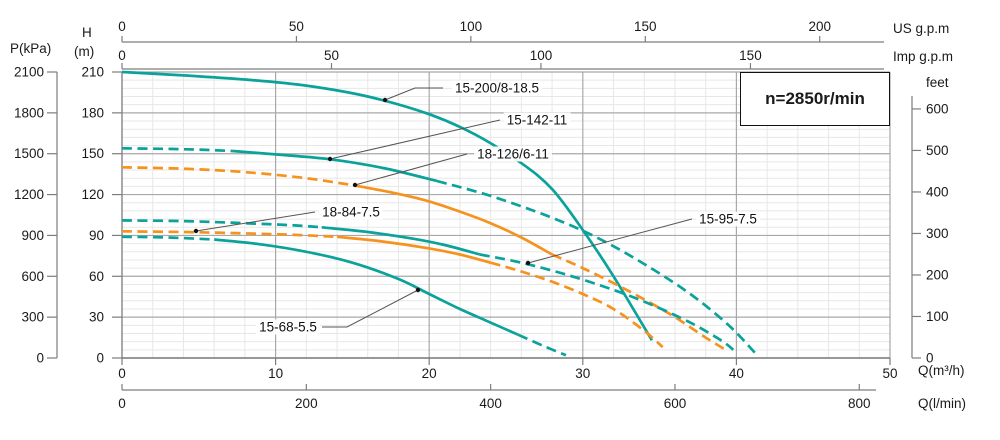 This screenshot has height=440, width=1000. What do you see at coordinates (275, 373) in the screenshot?
I see `tick-label: 10` at bounding box center [275, 373].